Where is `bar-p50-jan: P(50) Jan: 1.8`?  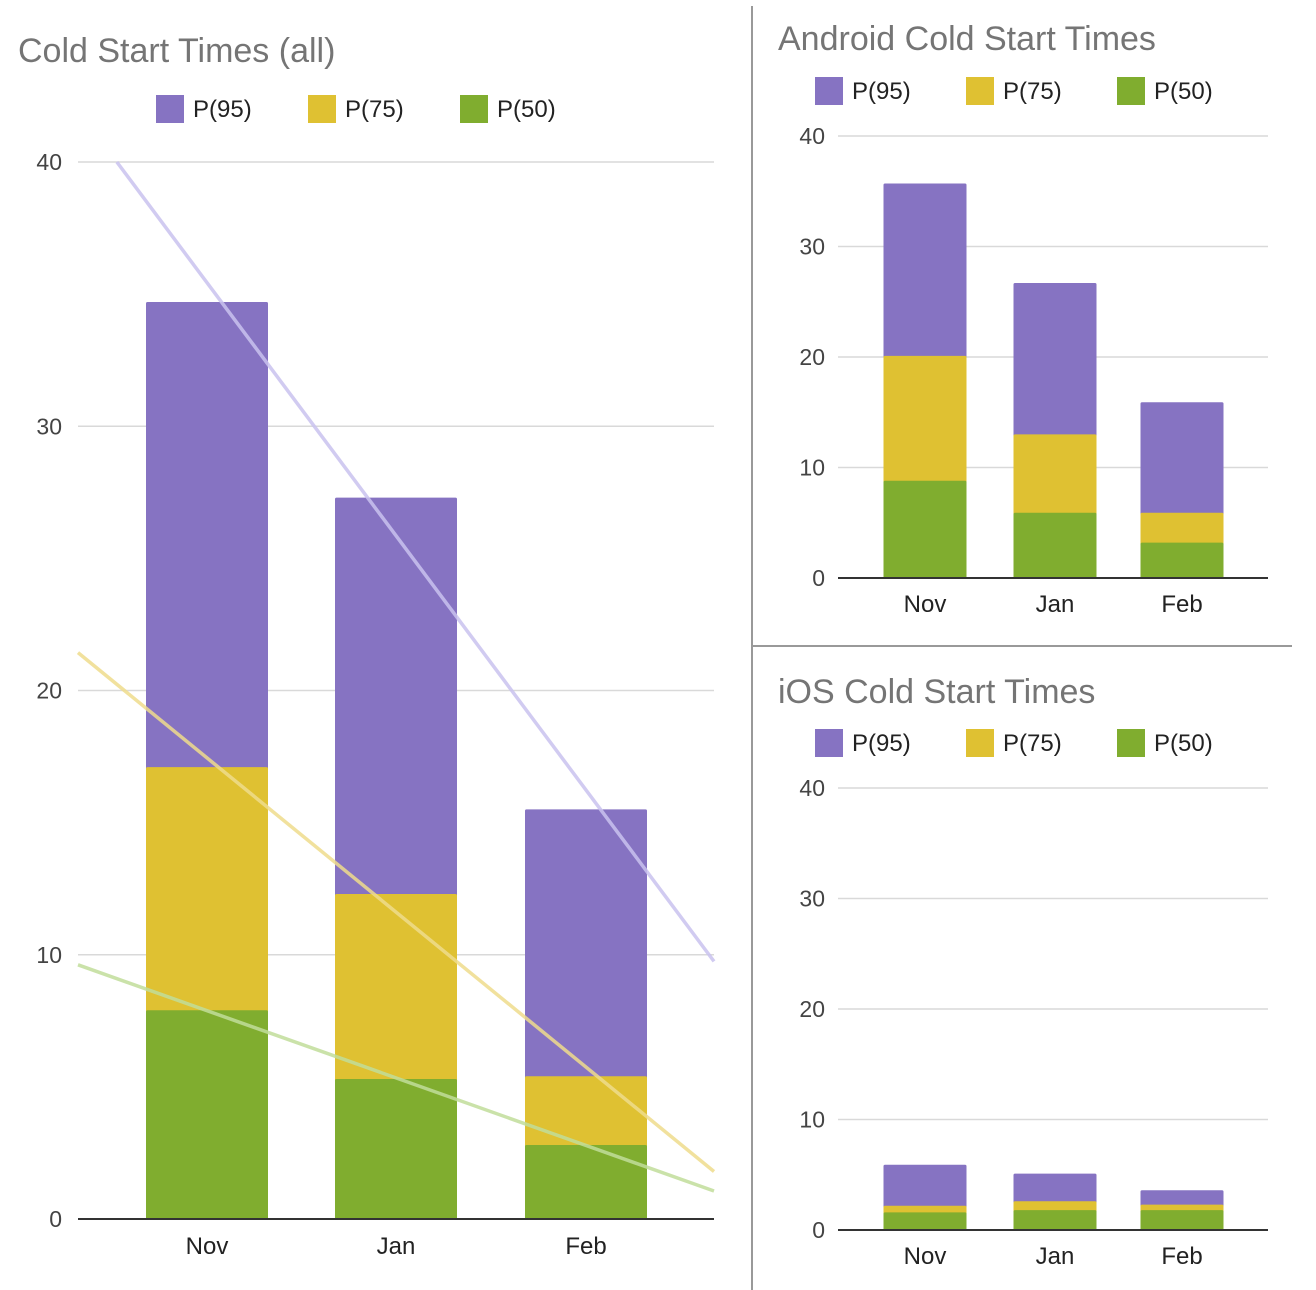
bar-p50-jan: P(50) Jan: 1.8 is located at coordinates (1055, 1220).